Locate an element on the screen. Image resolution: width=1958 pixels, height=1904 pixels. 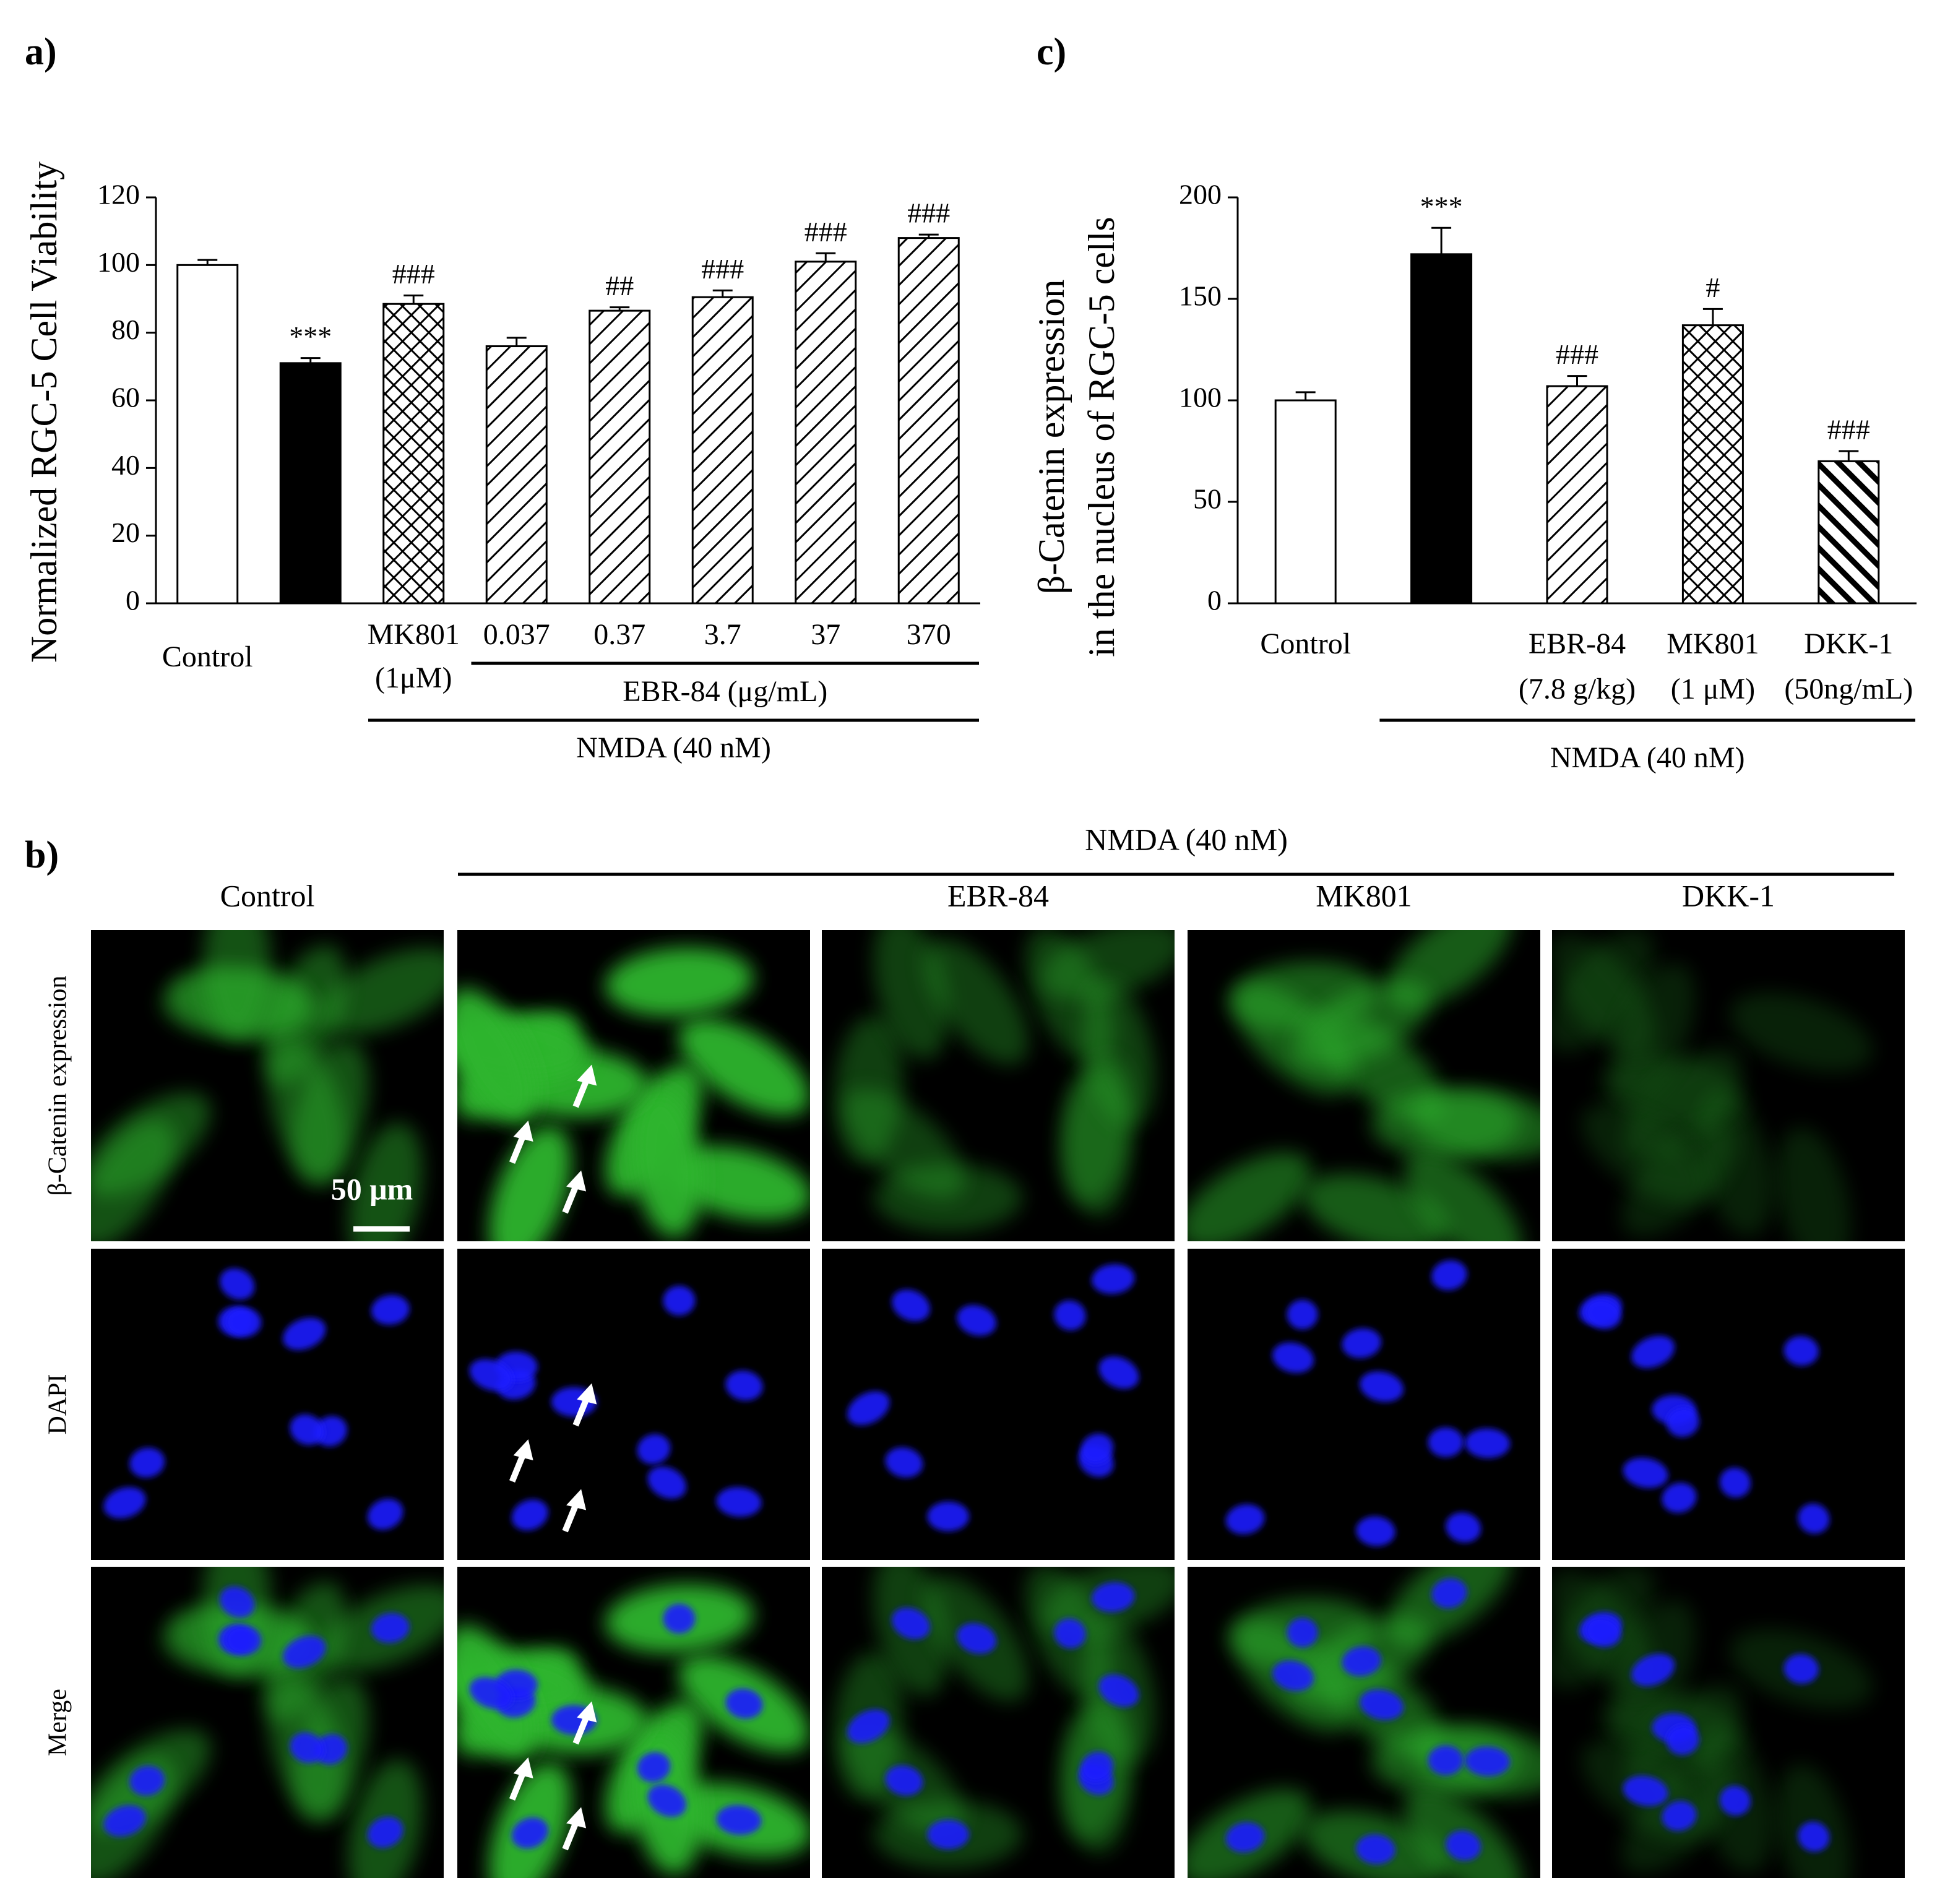
x-tick-label: (50ng/mL) is located at coordinates (1848, 689).